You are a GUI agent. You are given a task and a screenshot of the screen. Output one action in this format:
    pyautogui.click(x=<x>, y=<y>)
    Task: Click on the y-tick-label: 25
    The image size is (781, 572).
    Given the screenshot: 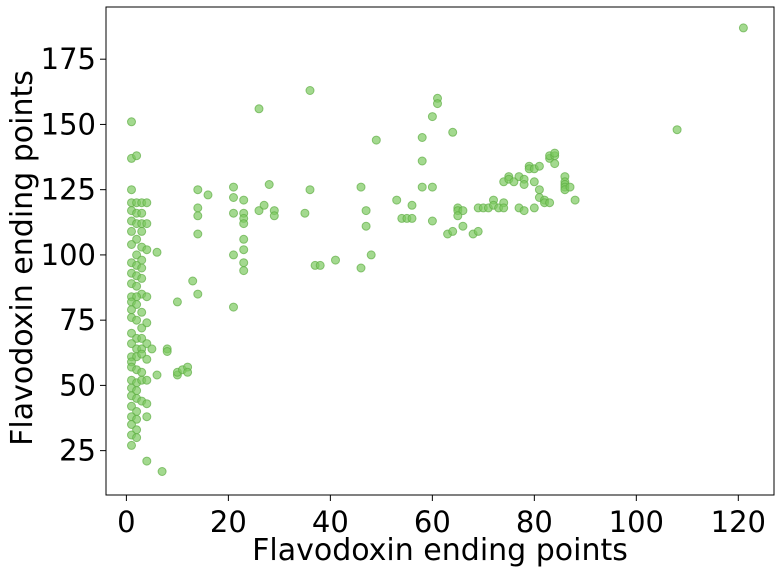 What is the action you would take?
    pyautogui.click(x=77, y=451)
    